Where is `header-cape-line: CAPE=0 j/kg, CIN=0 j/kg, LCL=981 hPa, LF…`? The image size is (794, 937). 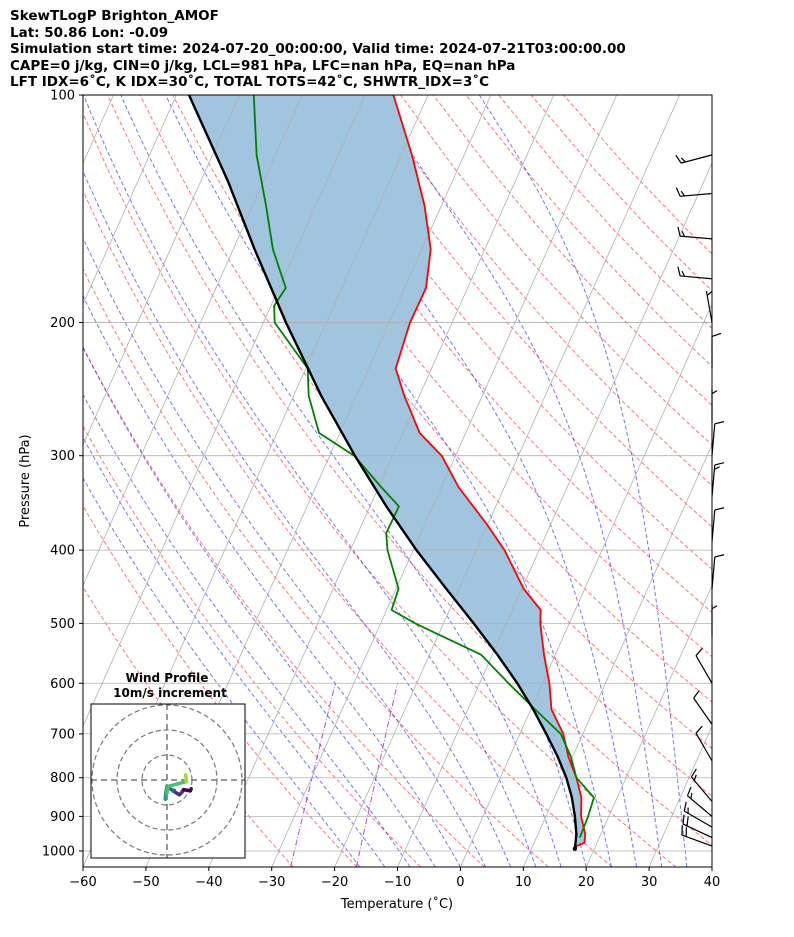
header-cape-line: CAPE=0 j/kg, CIN=0 j/kg, LCL=981 hPa, LF… is located at coordinates (263, 65).